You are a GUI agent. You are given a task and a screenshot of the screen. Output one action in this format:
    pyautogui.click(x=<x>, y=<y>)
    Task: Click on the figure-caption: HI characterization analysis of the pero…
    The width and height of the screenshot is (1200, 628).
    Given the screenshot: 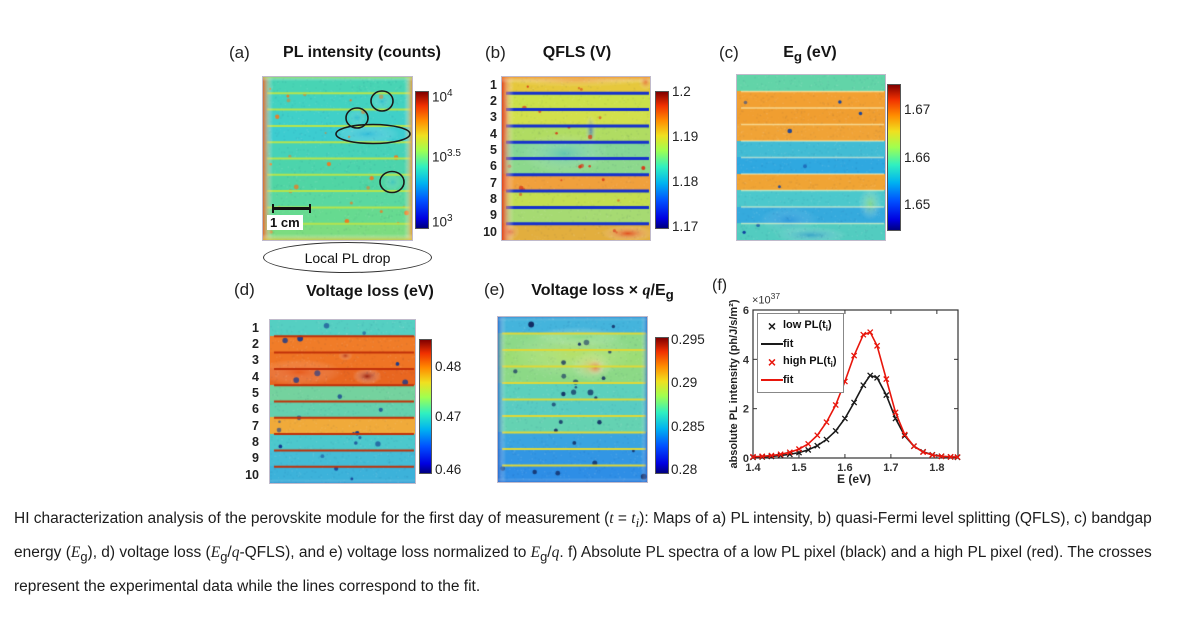 What is the action you would take?
    pyautogui.click(x=583, y=553)
    